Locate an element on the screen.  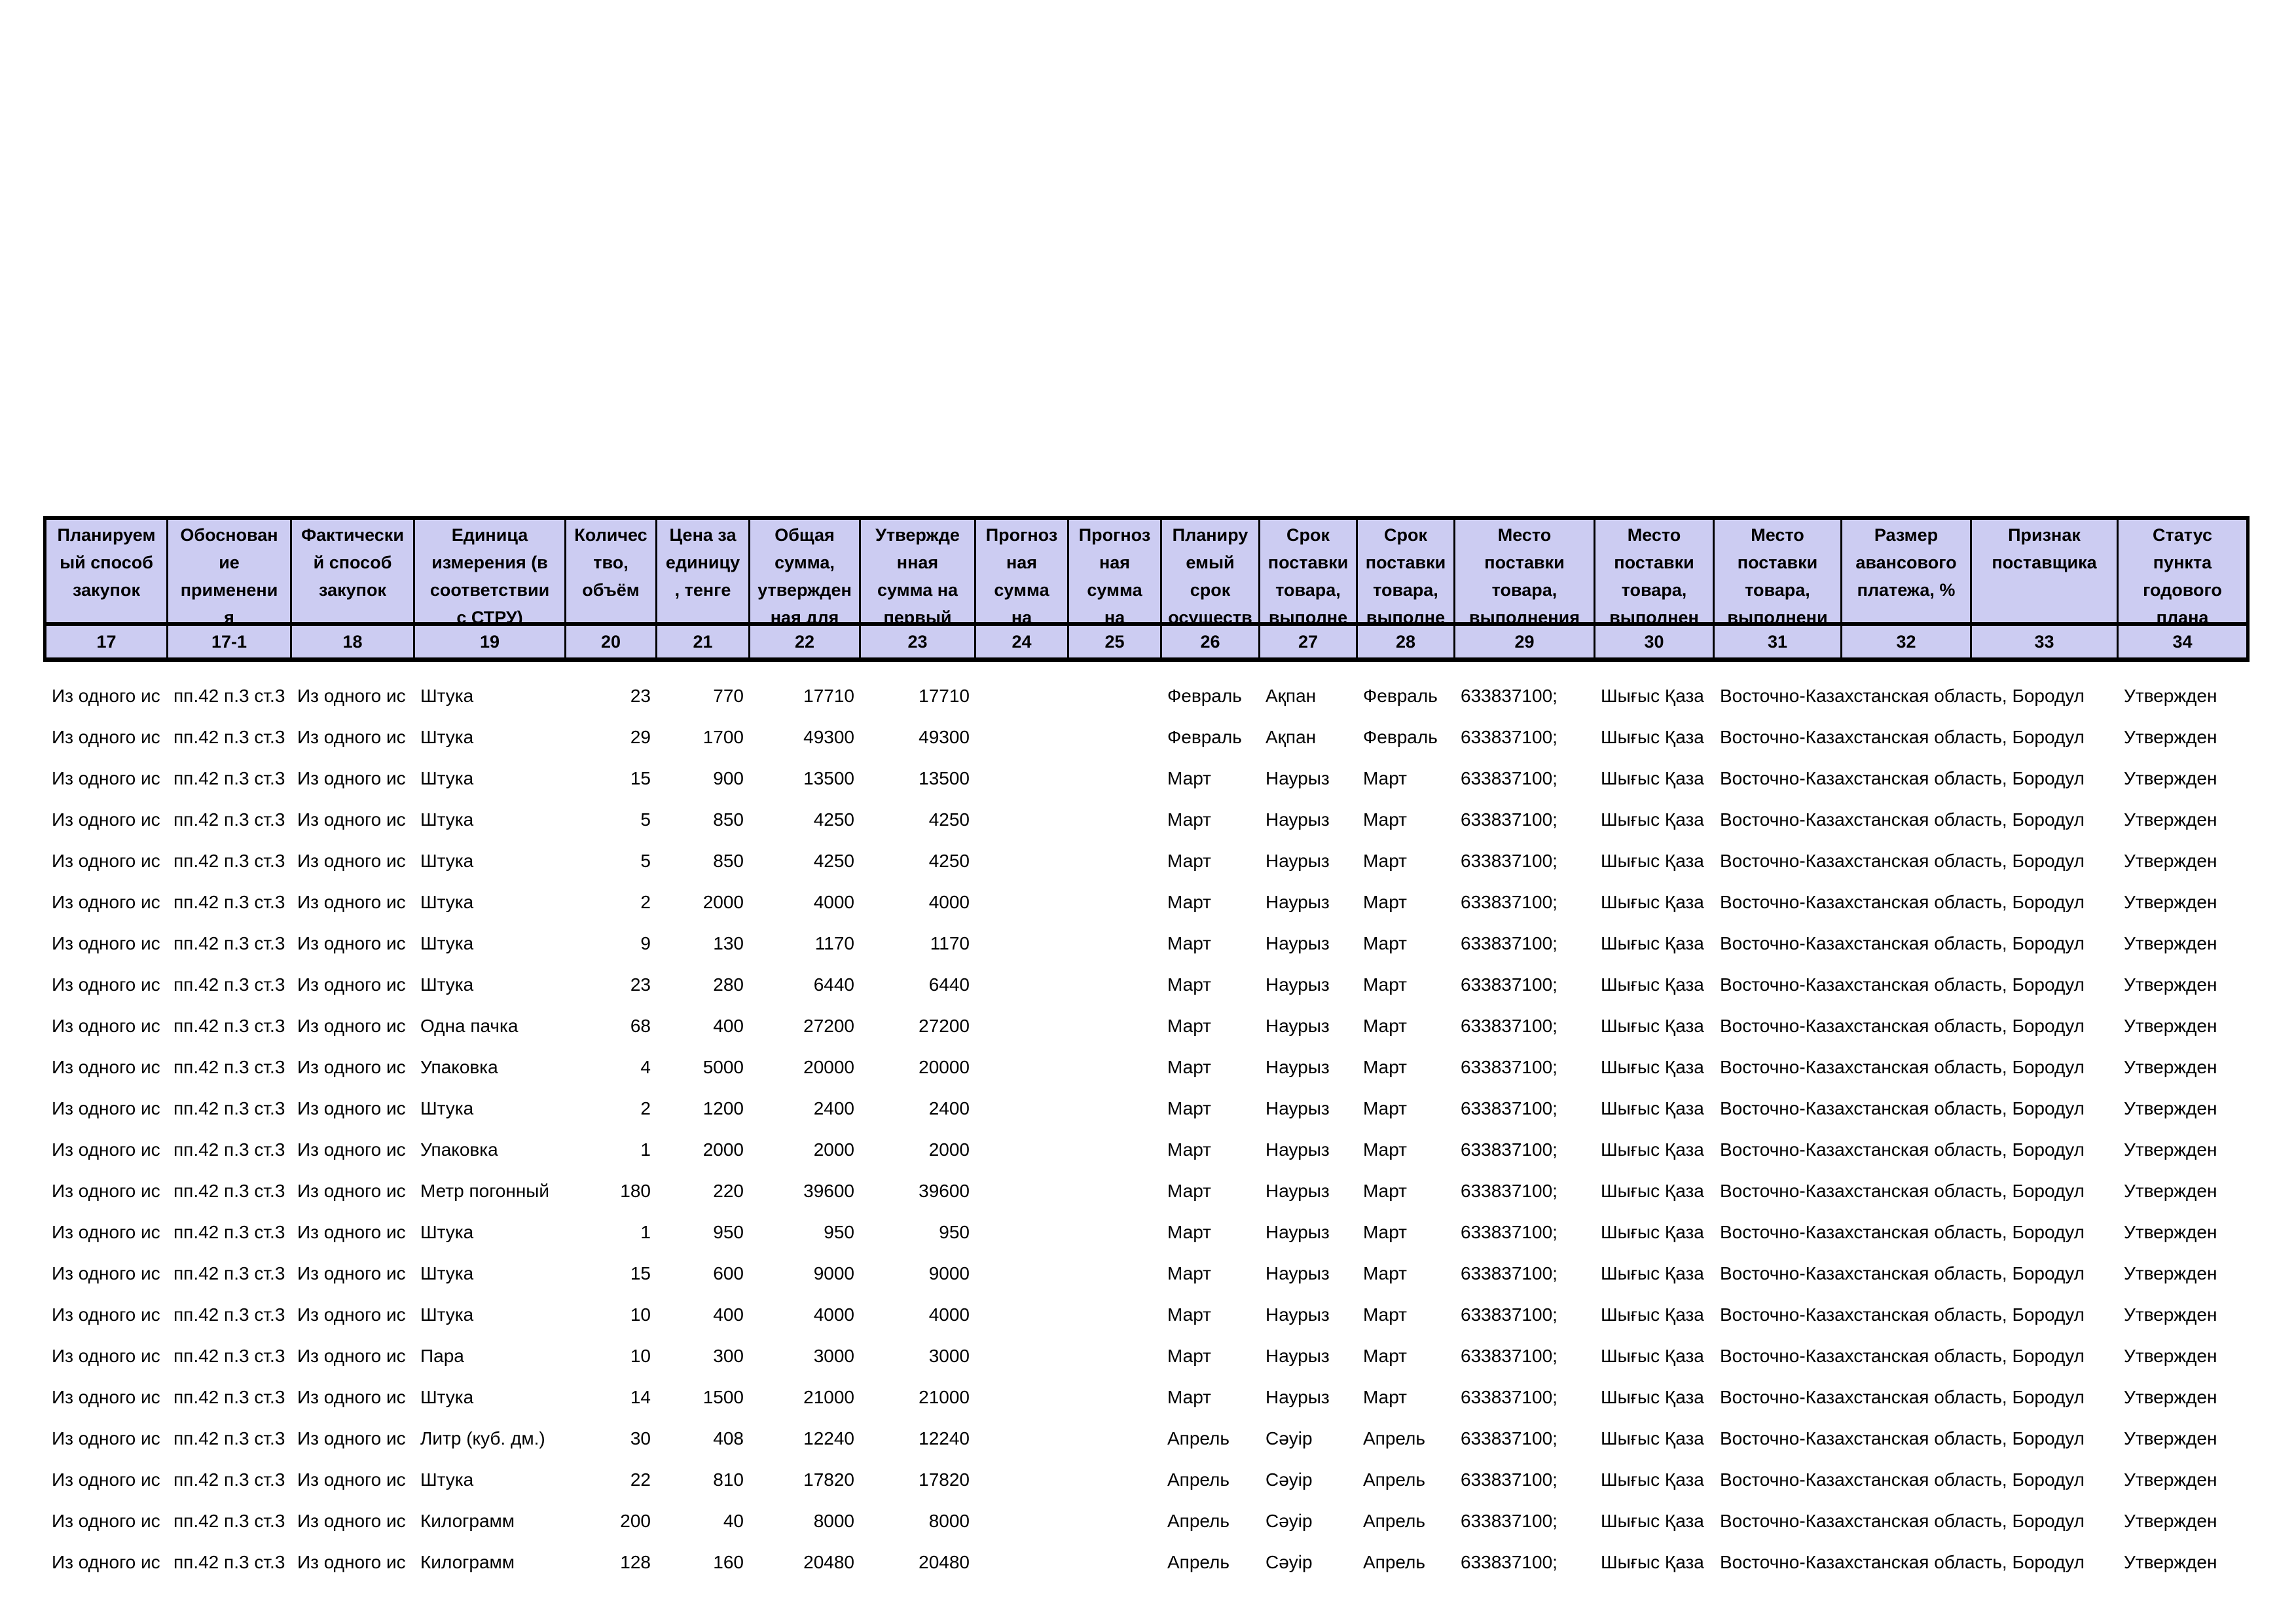
cell-c23: 1170 is located at coordinates (950, 943).